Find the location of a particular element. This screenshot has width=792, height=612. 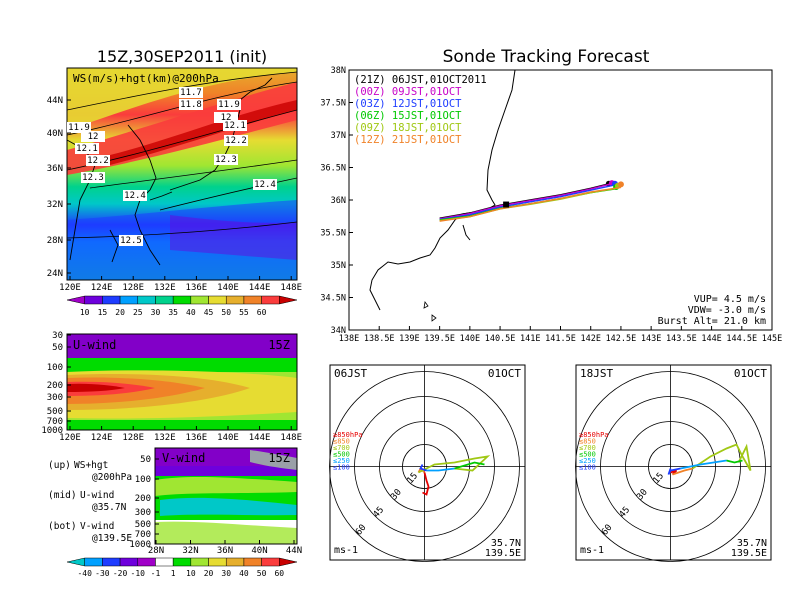

vwind-time: 15Z is located at coordinates (279, 458).